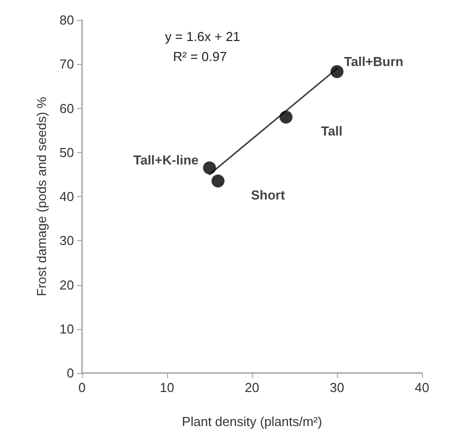 This screenshot has width=449, height=445. What do you see at coordinates (200, 56) in the screenshot?
I see `annotation: R² = 0.97` at bounding box center [200, 56].